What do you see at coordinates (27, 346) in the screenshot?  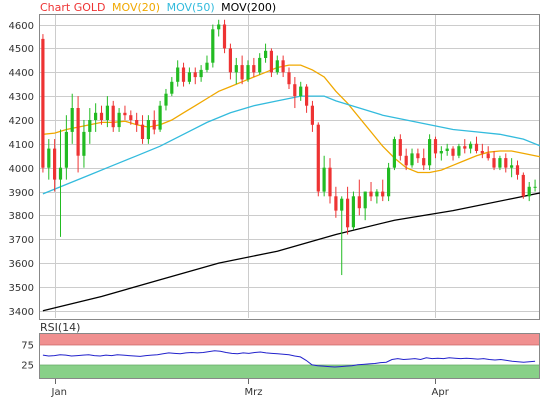 I see `rsi-tick-75: 75` at bounding box center [27, 346].